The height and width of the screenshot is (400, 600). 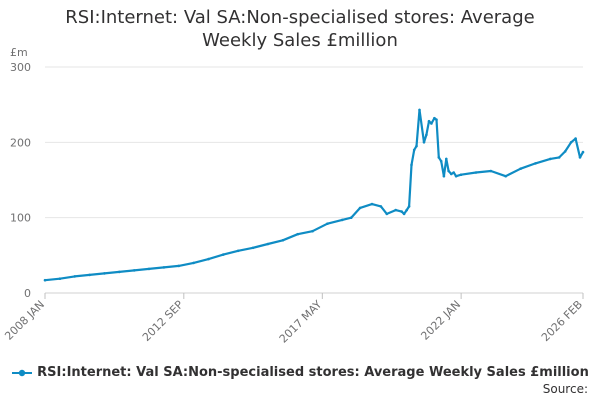 What do you see at coordinates (24, 320) in the screenshot?
I see `x-tick-label: 2008 JAN` at bounding box center [24, 320].